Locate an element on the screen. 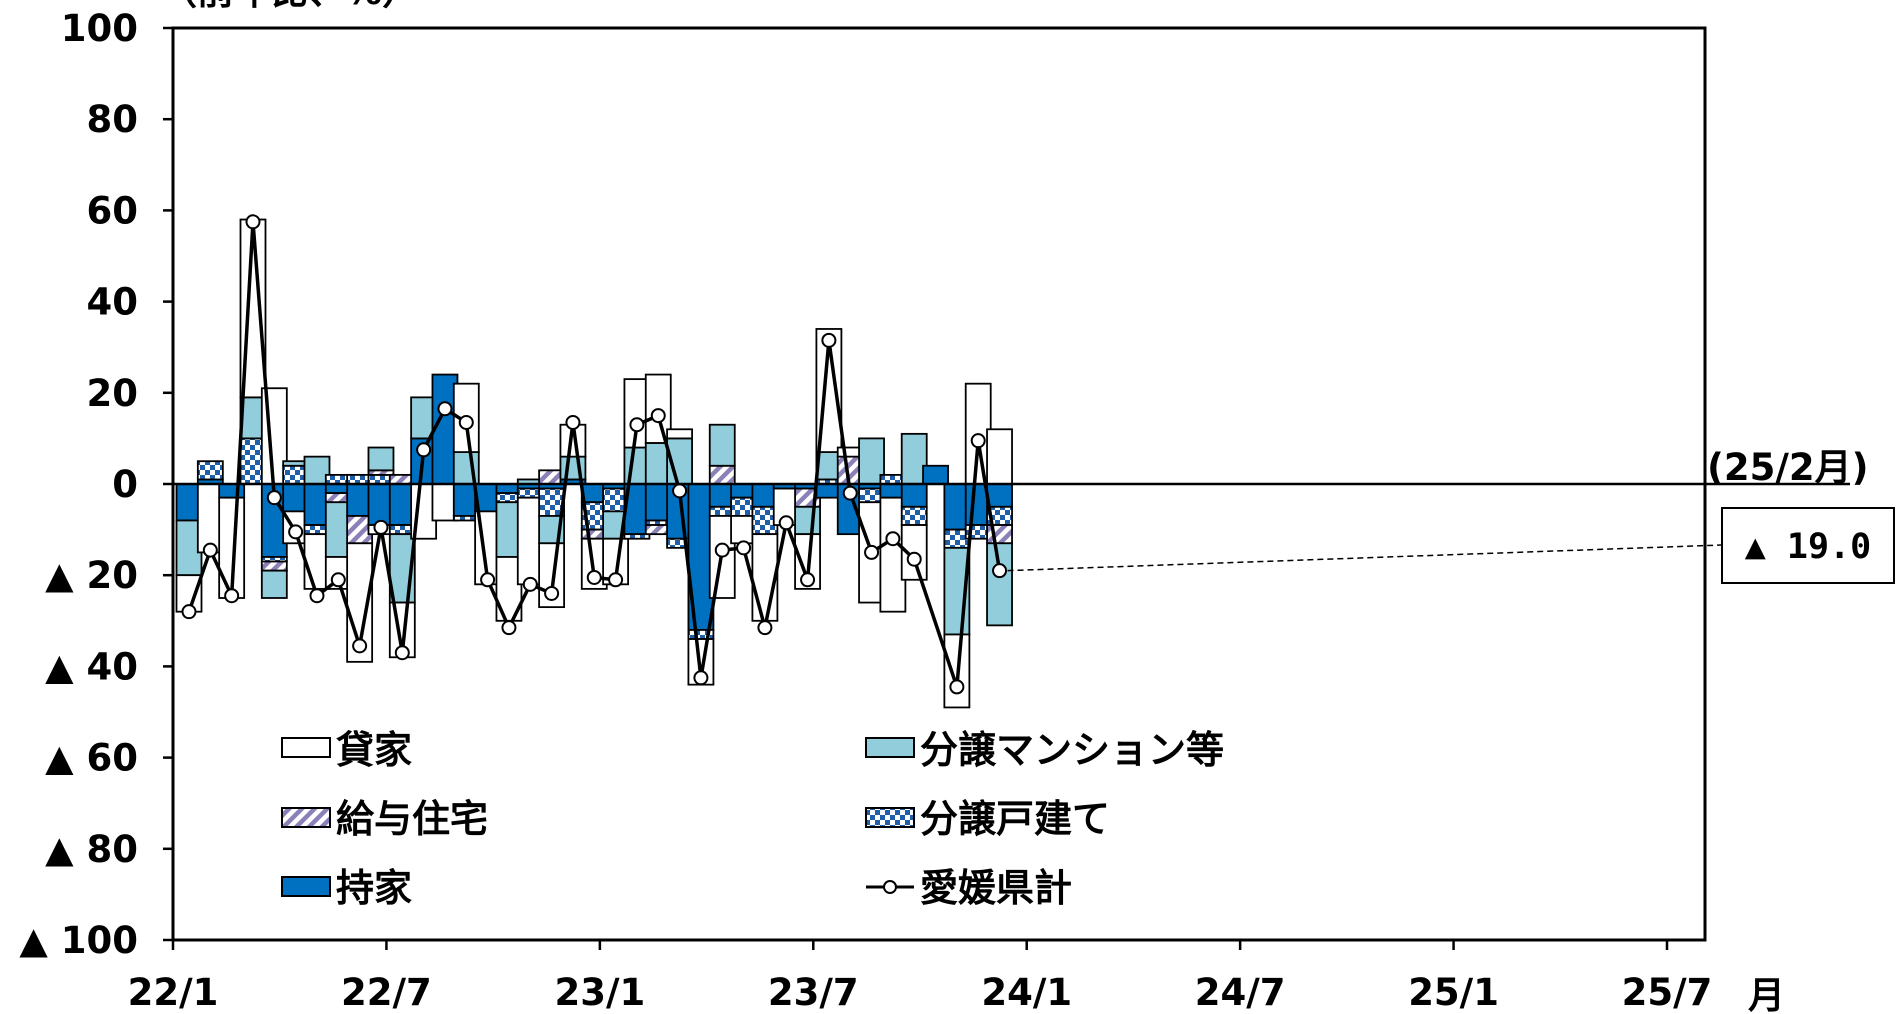 The width and height of the screenshot is (1901, 1014). y-tick-label: 20 is located at coordinates (113, 393).